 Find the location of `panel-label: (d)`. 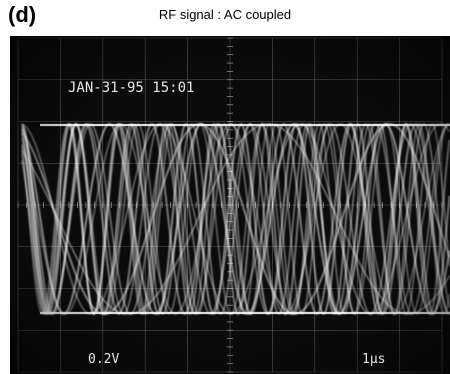

panel-label: (d) is located at coordinates (22, 14).